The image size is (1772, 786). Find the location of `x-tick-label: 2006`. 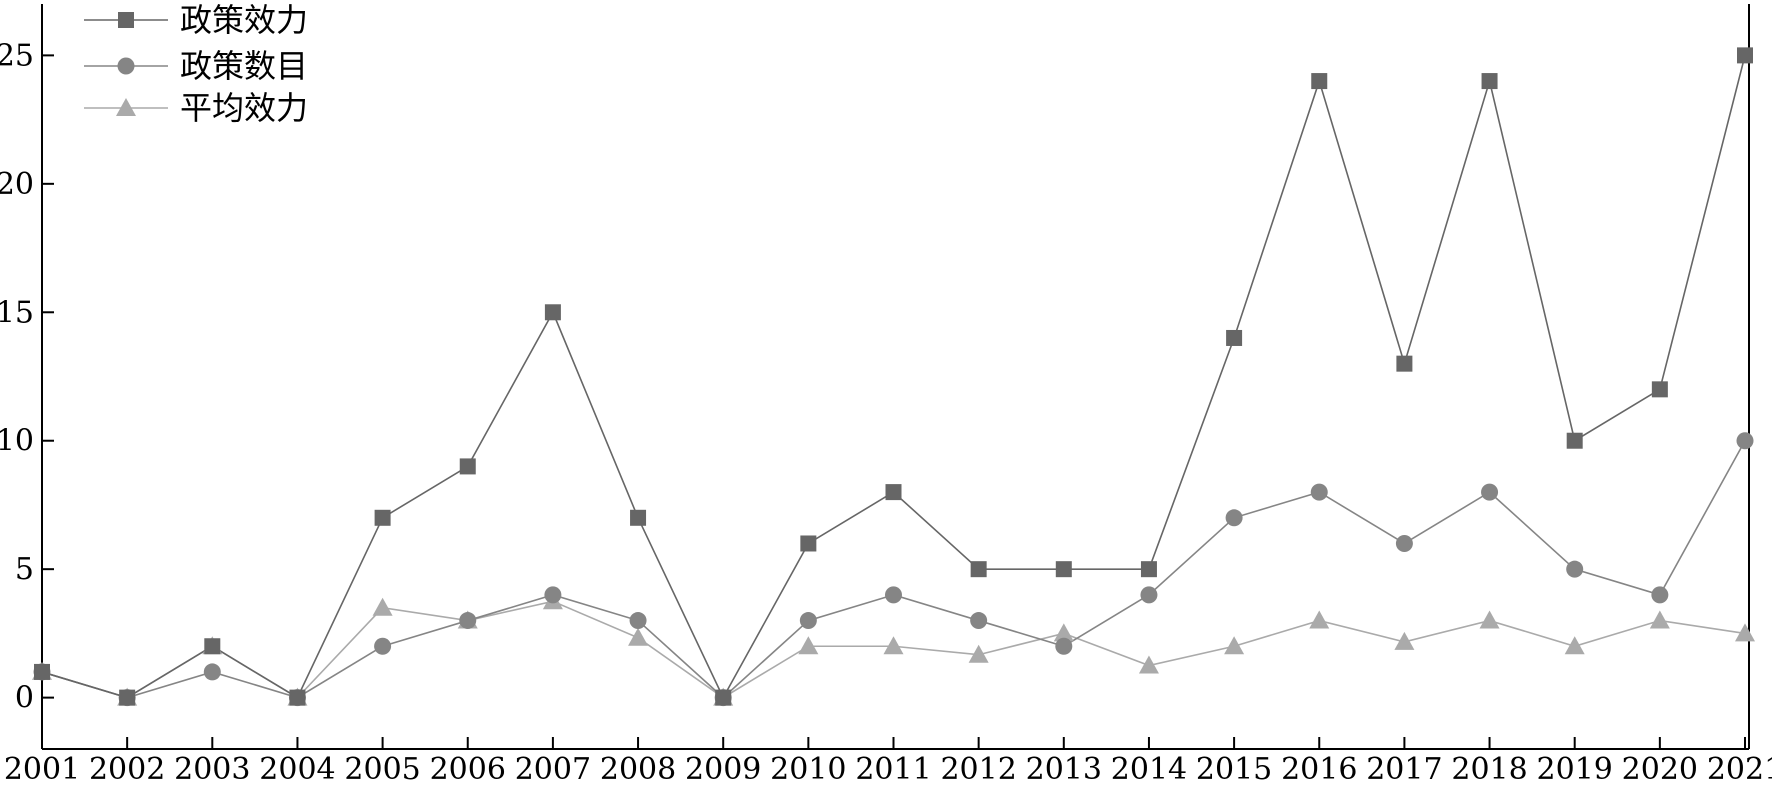

x-tick-label: 2006 is located at coordinates (468, 769).